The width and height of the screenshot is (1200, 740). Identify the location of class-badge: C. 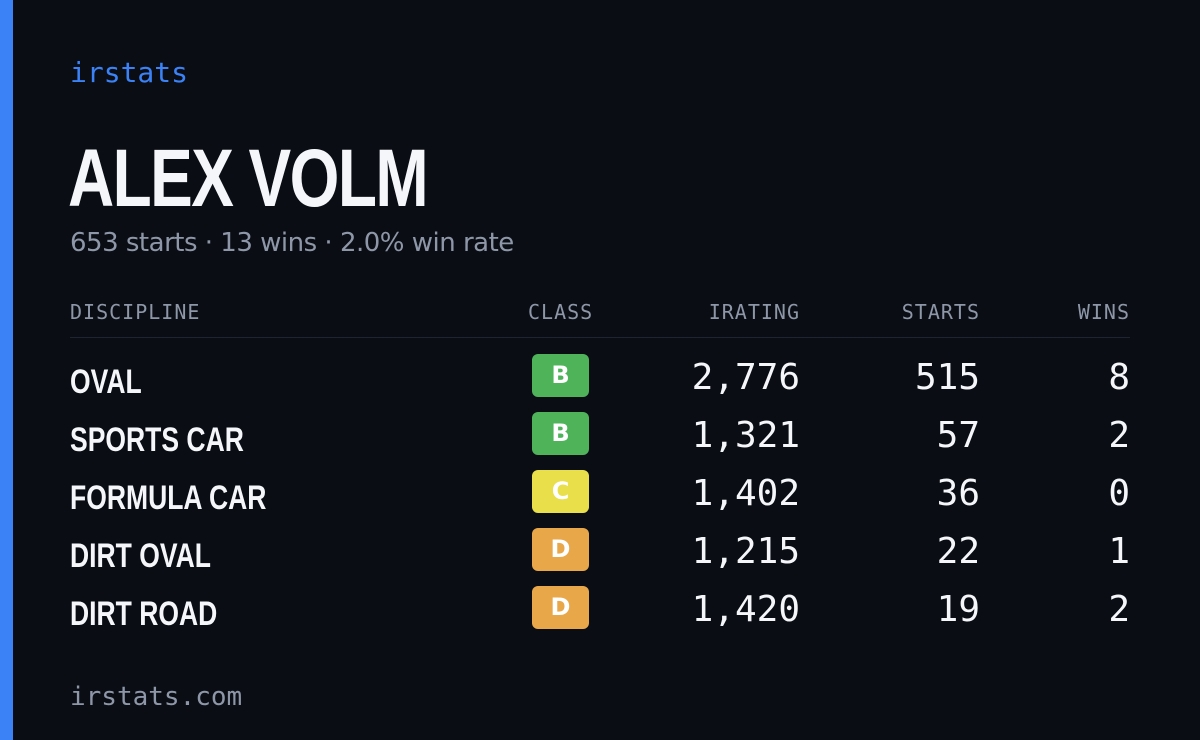
(560, 491).